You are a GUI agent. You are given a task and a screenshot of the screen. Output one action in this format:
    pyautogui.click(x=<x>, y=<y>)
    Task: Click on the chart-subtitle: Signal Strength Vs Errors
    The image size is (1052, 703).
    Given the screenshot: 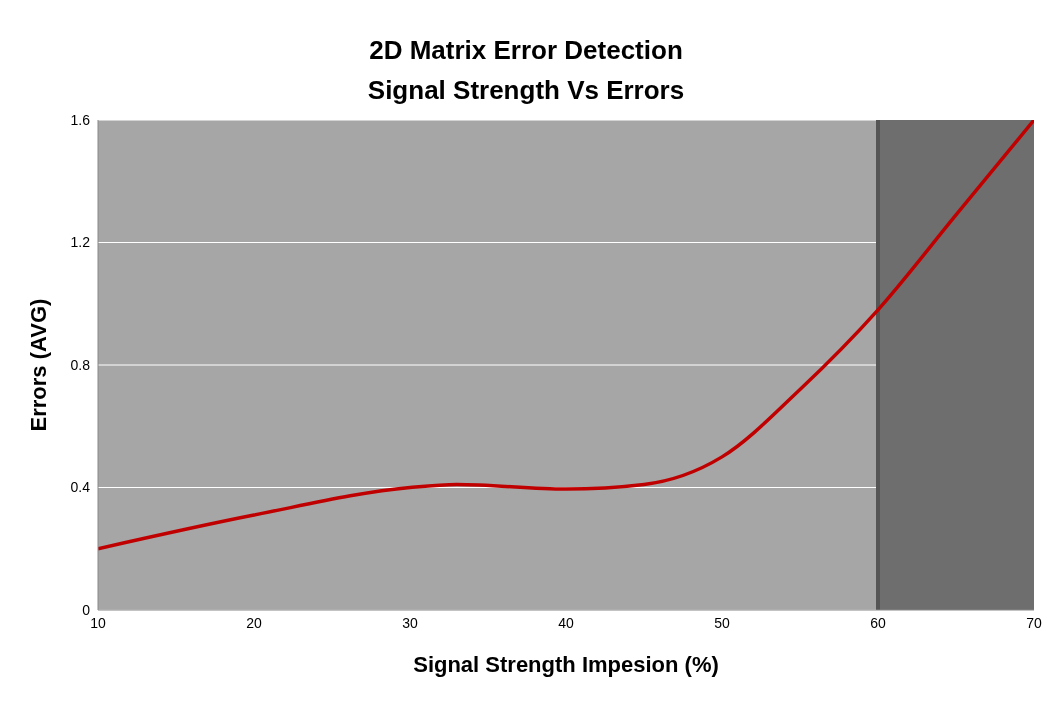 What is the action you would take?
    pyautogui.click(x=526, y=90)
    